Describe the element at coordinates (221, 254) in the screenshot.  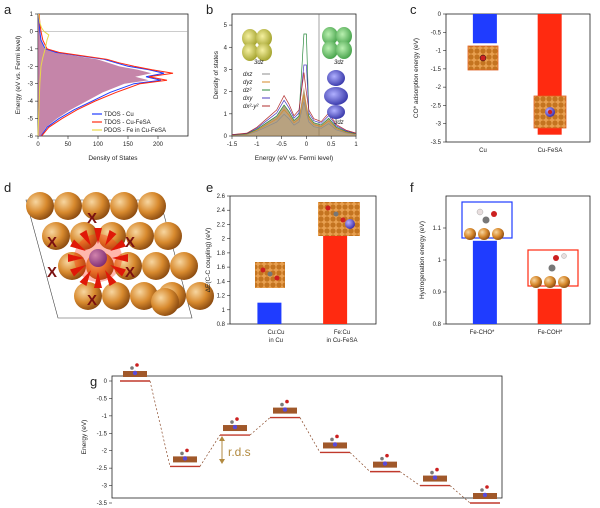
I see `tick-label: 1.8` at that location.